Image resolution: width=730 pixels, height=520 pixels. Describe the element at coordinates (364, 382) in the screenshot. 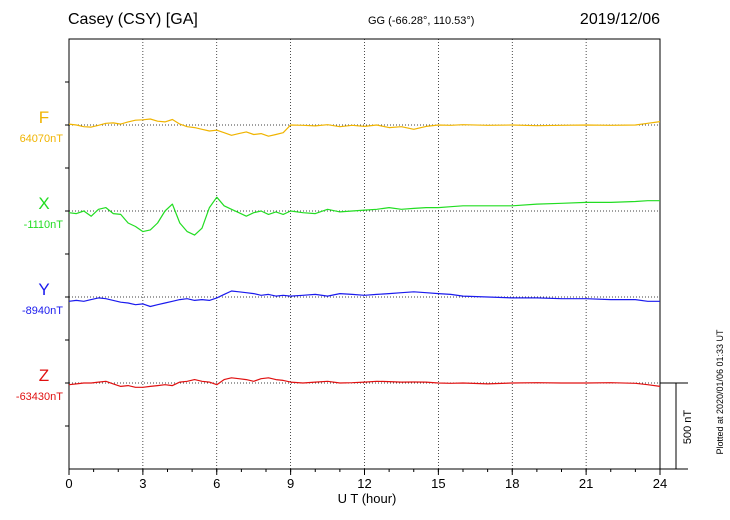

I see `series-line-z` at that location.